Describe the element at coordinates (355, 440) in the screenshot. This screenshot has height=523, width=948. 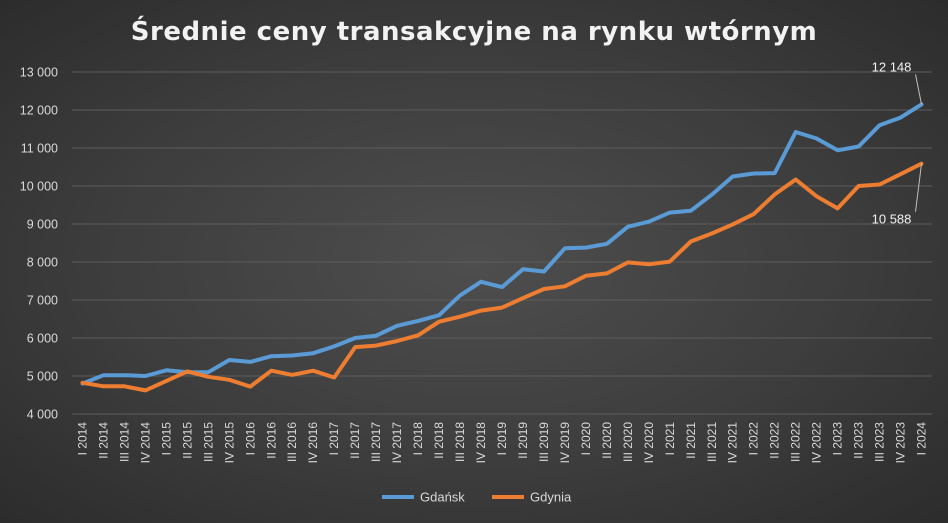
I see `x-tick-label: II 2017` at that location.